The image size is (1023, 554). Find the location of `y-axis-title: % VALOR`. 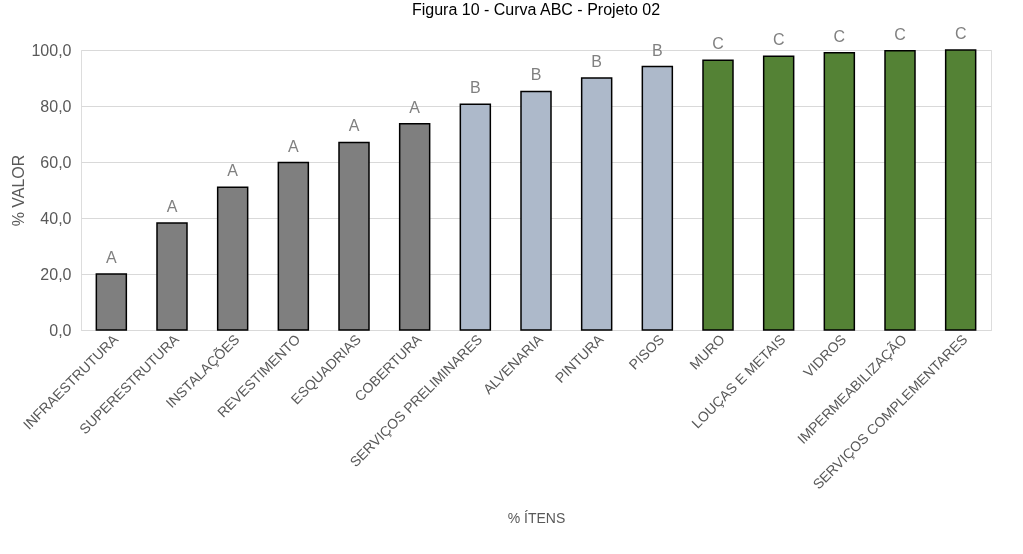

y-axis-title: % VALOR is located at coordinates (19, 190).